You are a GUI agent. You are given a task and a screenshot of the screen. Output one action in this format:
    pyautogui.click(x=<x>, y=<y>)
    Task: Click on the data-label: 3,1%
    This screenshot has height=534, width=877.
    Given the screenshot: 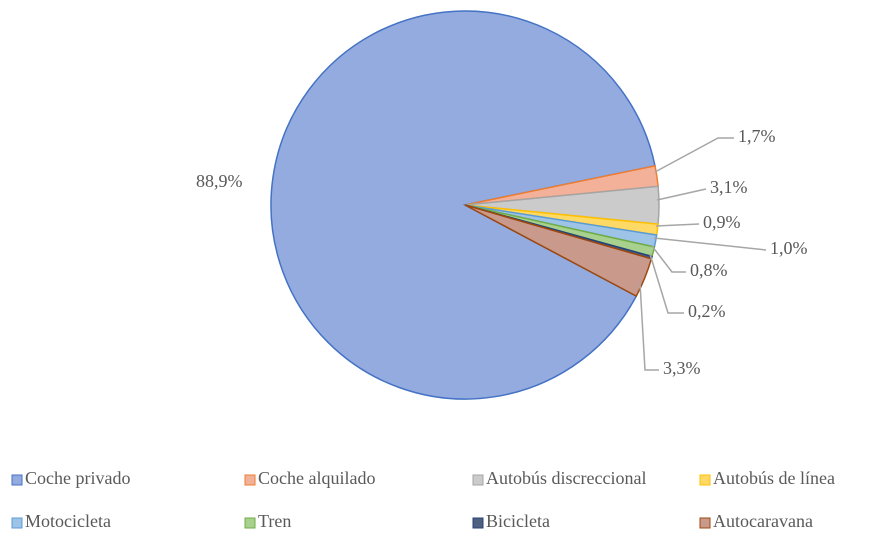 What is the action you would take?
    pyautogui.click(x=729, y=187)
    